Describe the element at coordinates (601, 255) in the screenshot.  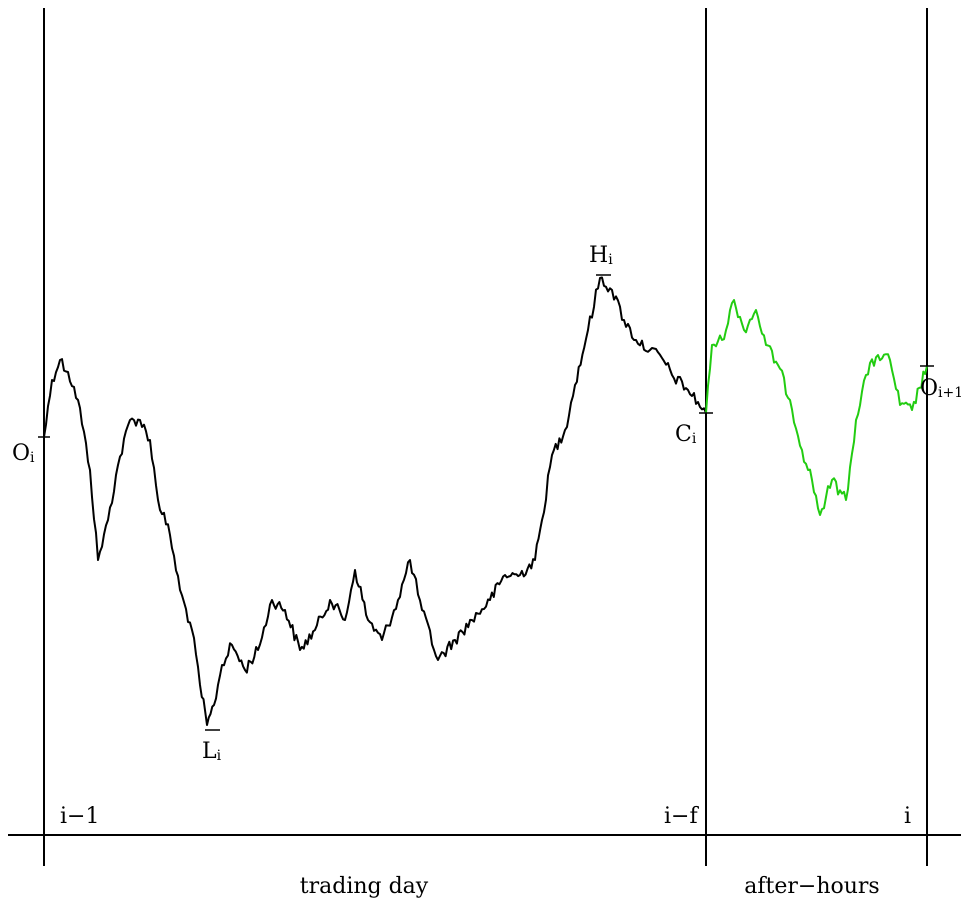
I see `high-label: Hi` at that location.